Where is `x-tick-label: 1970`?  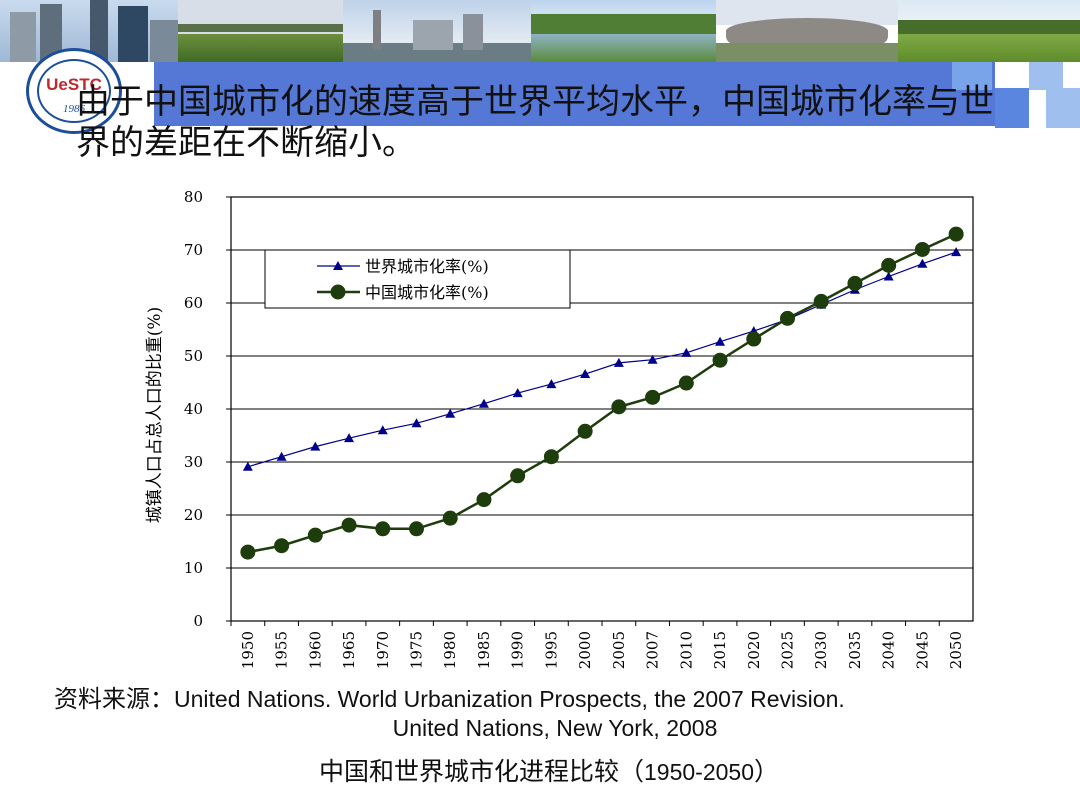
x-tick-label: 1970 is located at coordinates (383, 650).